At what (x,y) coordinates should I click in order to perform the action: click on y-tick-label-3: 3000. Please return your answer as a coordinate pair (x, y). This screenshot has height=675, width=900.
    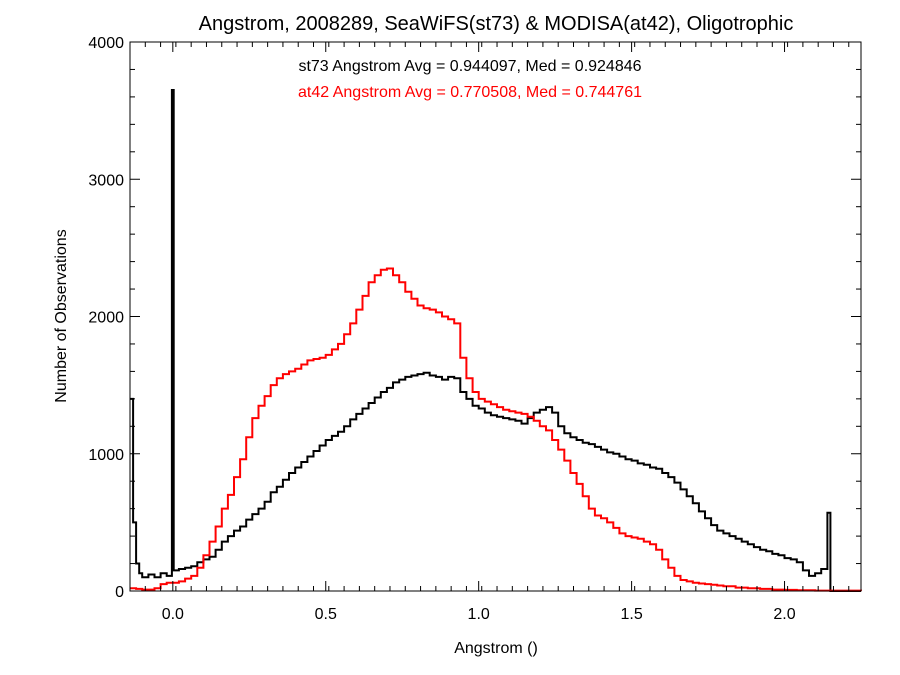
    Looking at the image, I should click on (106, 180).